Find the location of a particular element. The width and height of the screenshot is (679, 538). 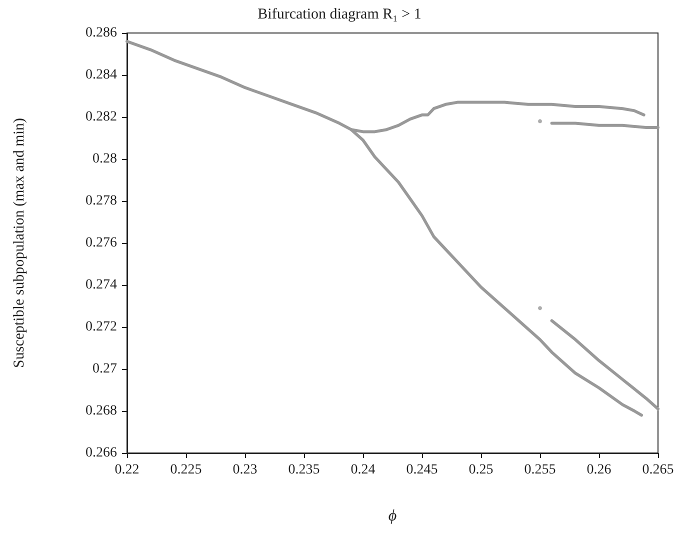

chart-title: Bifurcation diagram R₁ > 1 is located at coordinates (340, 14).